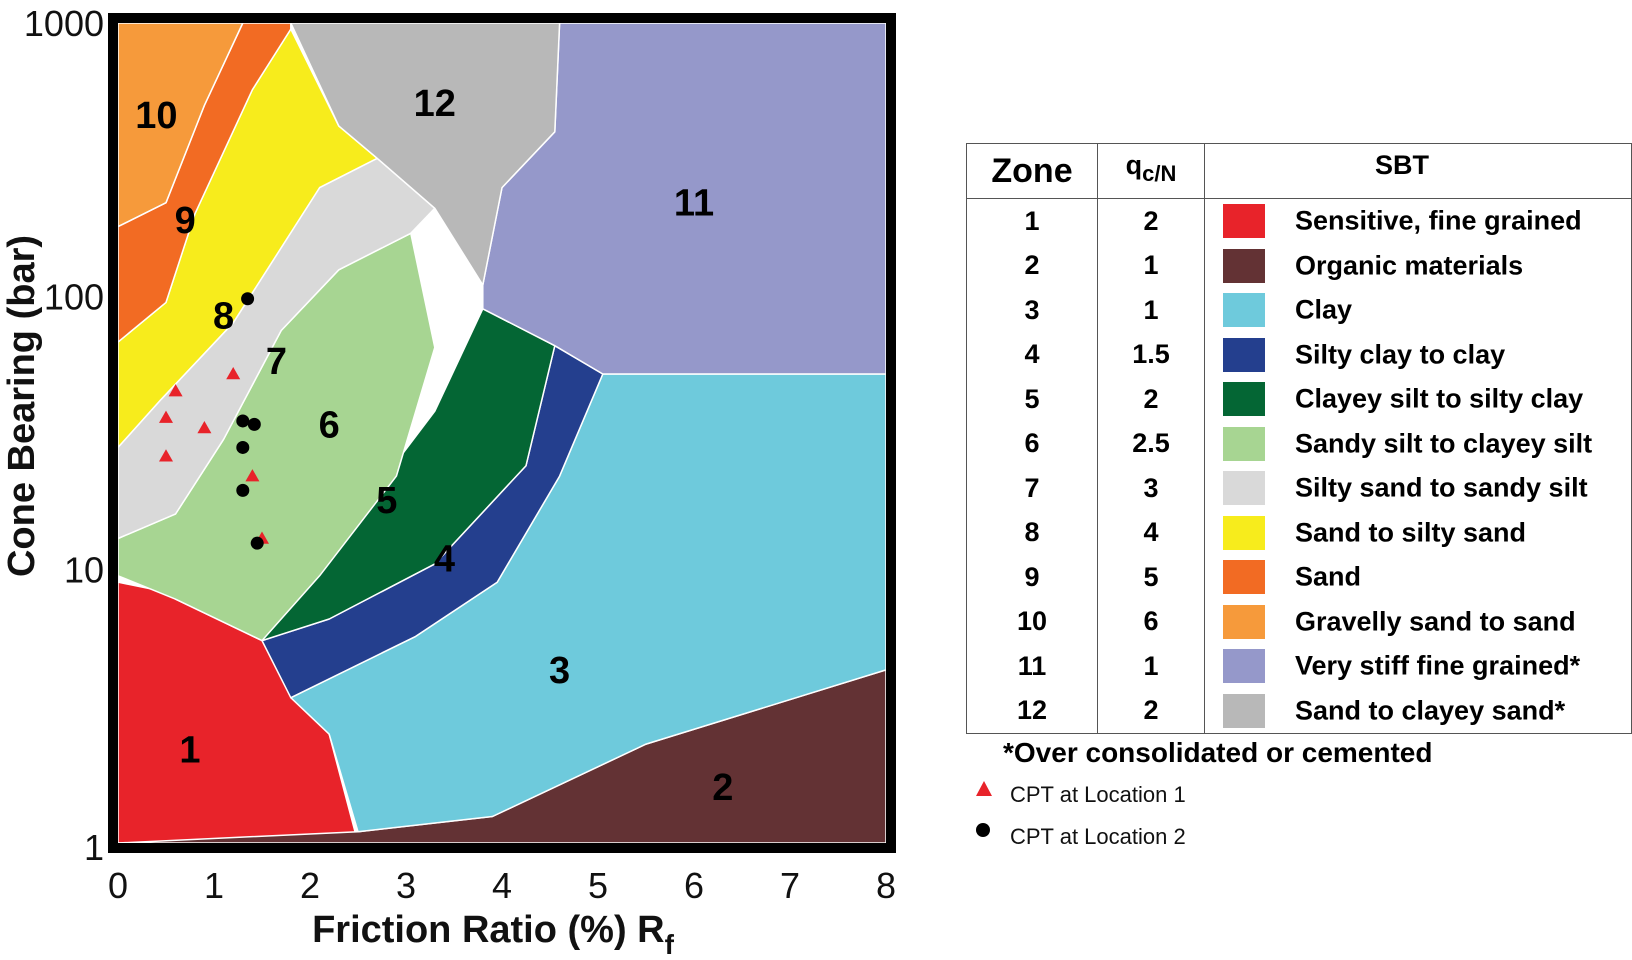 The width and height of the screenshot is (1632, 960). Describe the element at coordinates (189, 750) in the screenshot. I see `zone-label-1: 1` at that location.